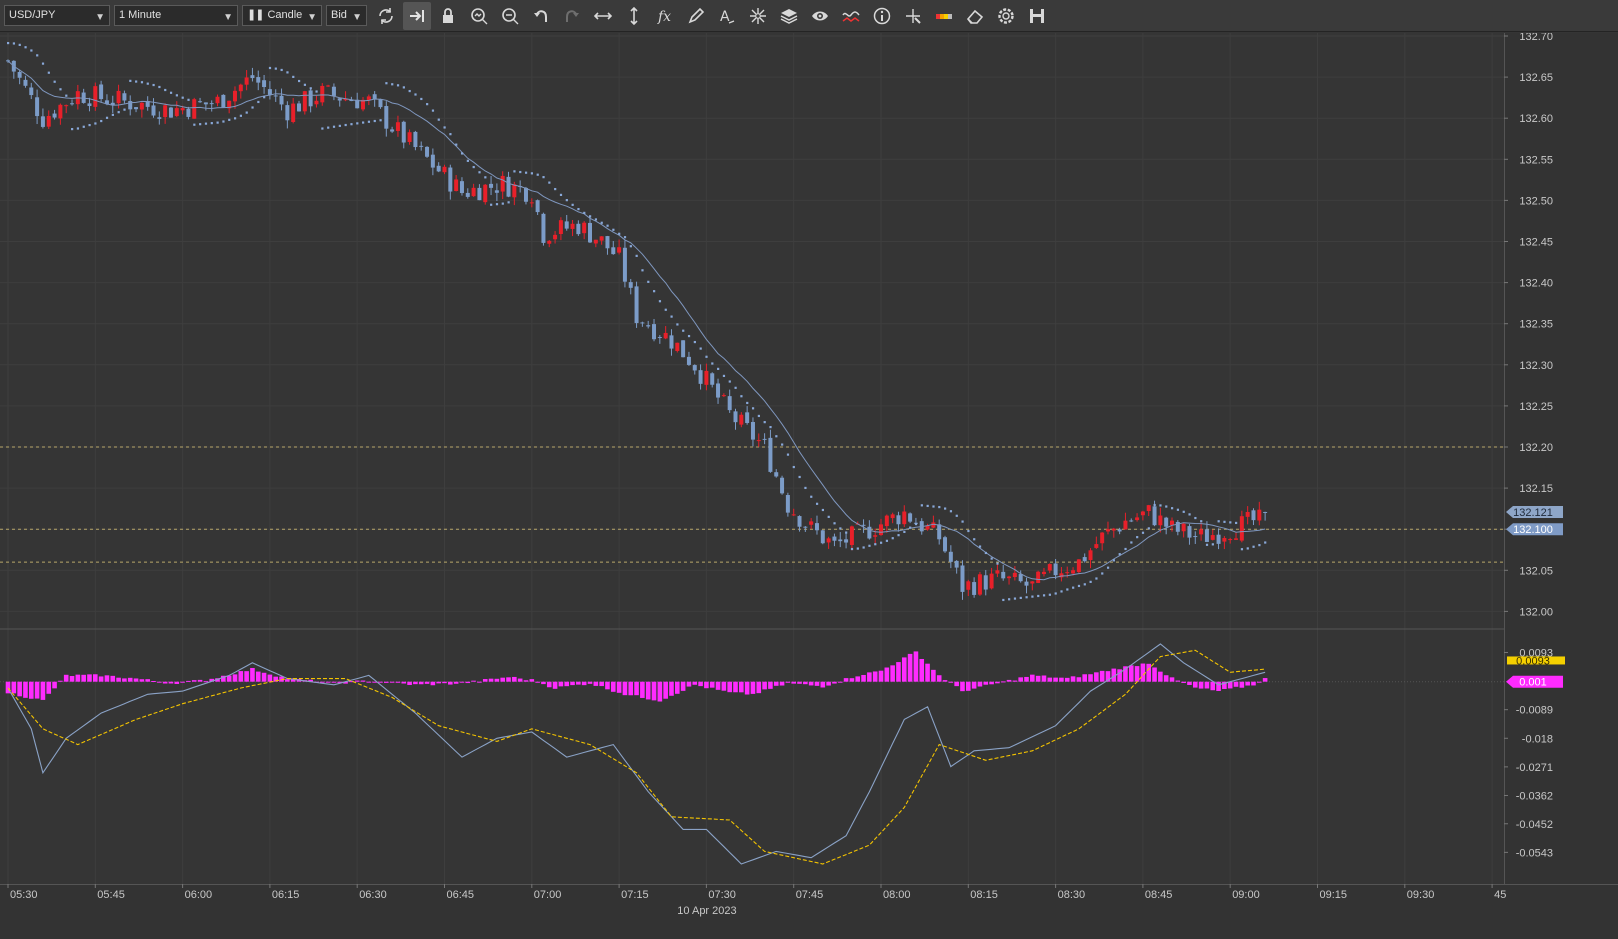 This screenshot has height=939, width=1618. Describe the element at coordinates (851, 16) in the screenshot. I see `signal-wave-button` at that location.